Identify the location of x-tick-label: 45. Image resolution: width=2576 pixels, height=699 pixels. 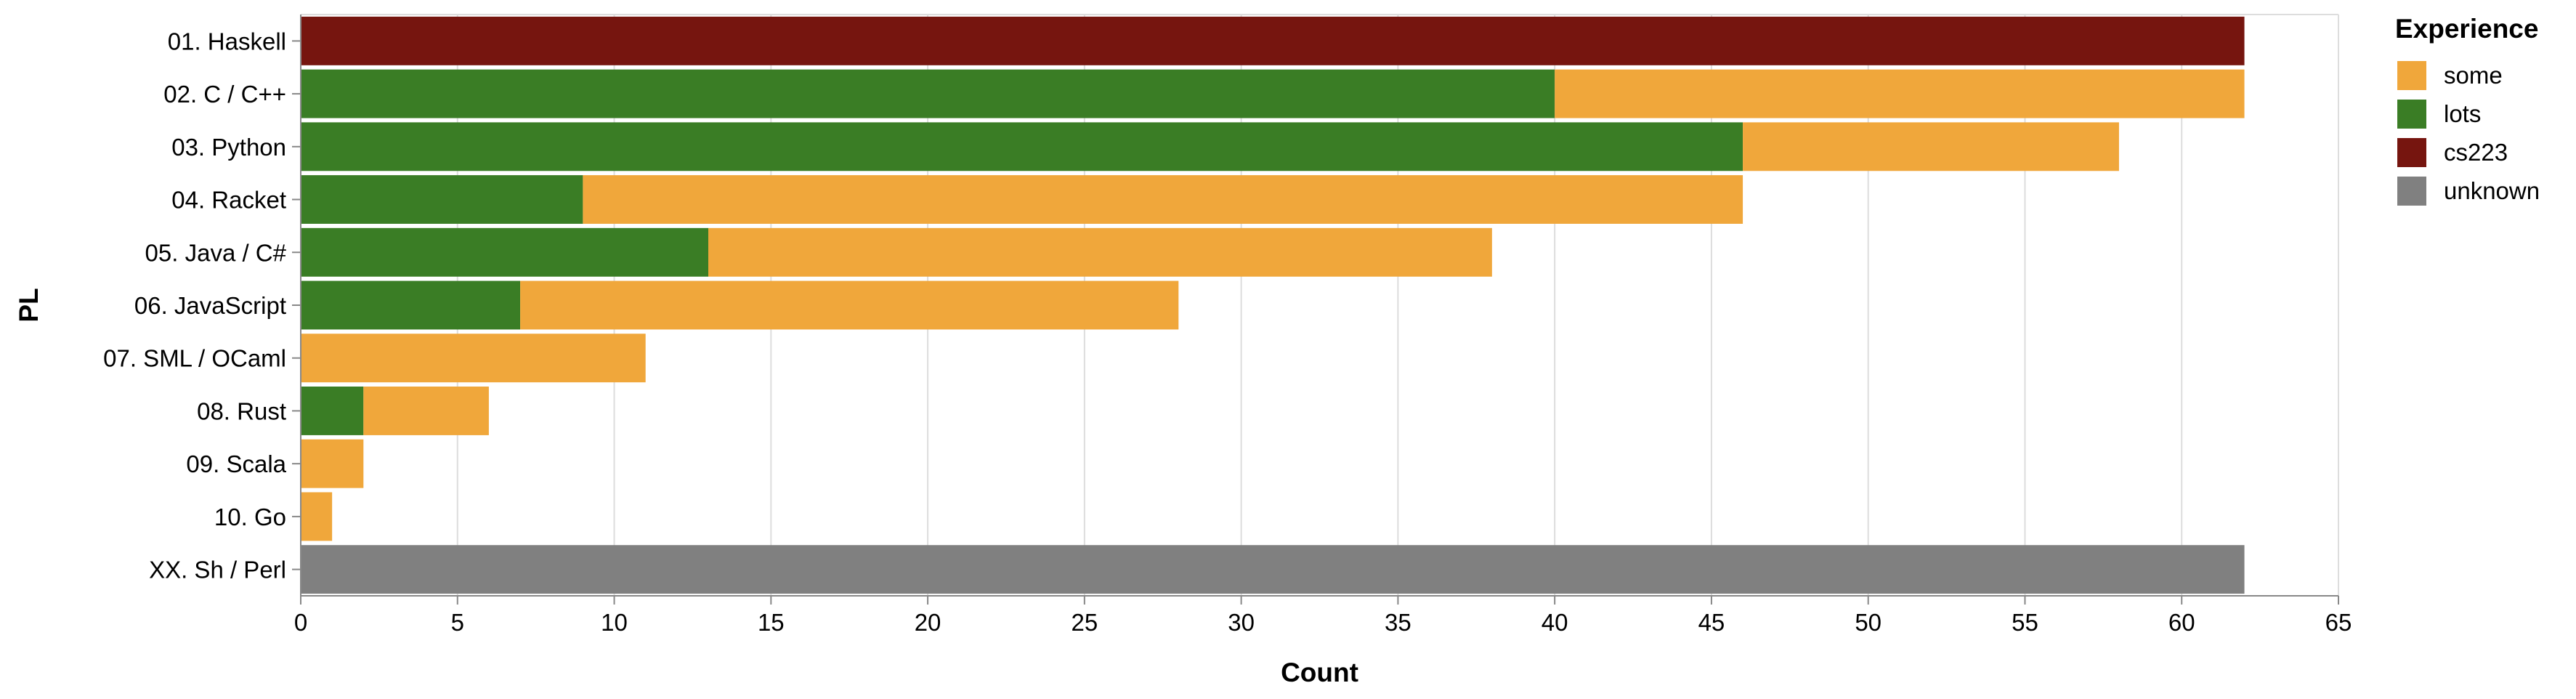
(1711, 622).